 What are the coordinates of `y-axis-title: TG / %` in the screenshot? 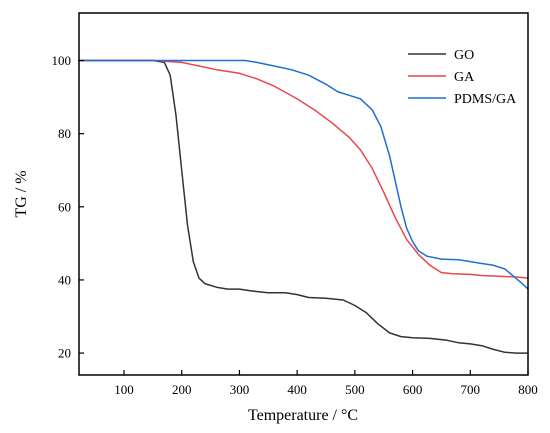 It's located at (21, 193).